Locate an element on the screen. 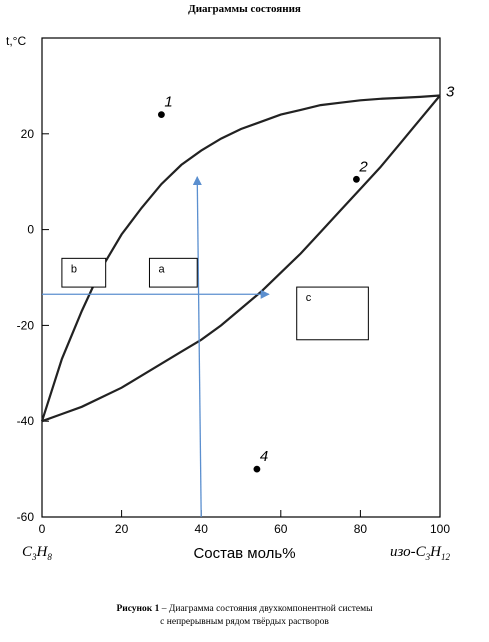  x-axis-right-component: изо-C3H12 is located at coordinates (420, 553).